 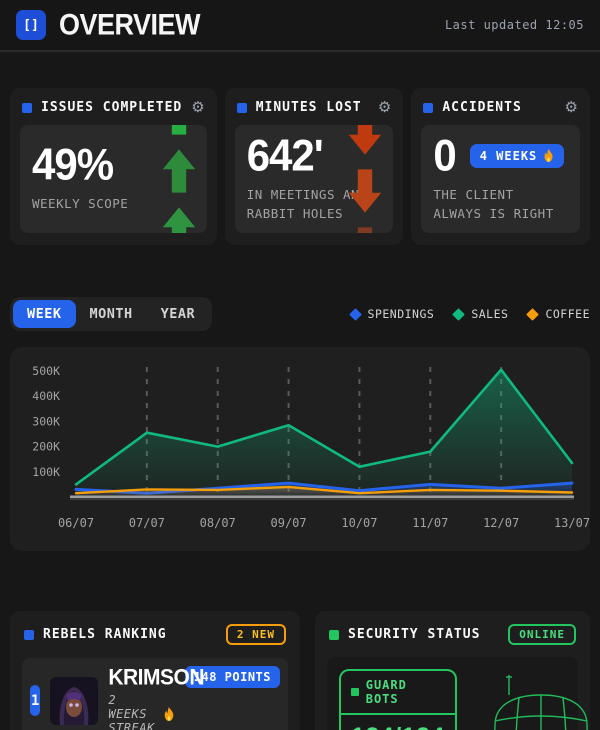 I want to click on chart-controls: WEEK MONTH YEAR SPENDINGS SALES COFFEE, so click(x=300, y=314).